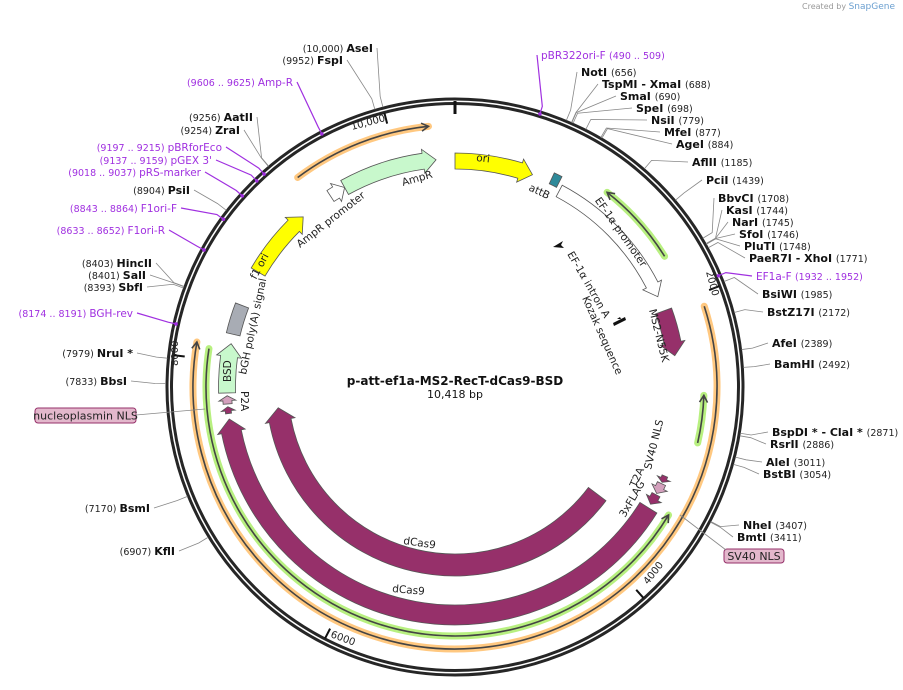  I want to click on site-label: BspDI * - ClaI * (2871), so click(835, 432).